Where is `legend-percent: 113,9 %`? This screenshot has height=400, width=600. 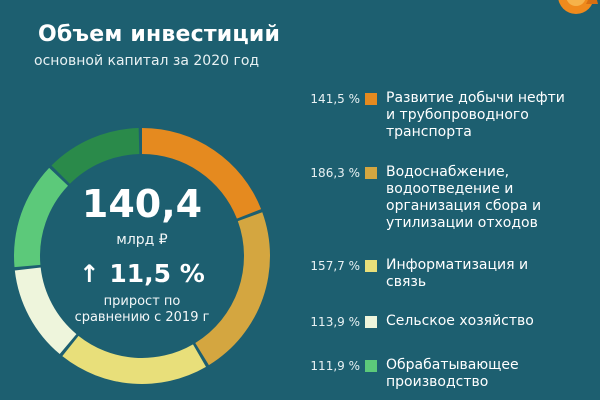 legend-percent: 113,9 % is located at coordinates (335, 322).